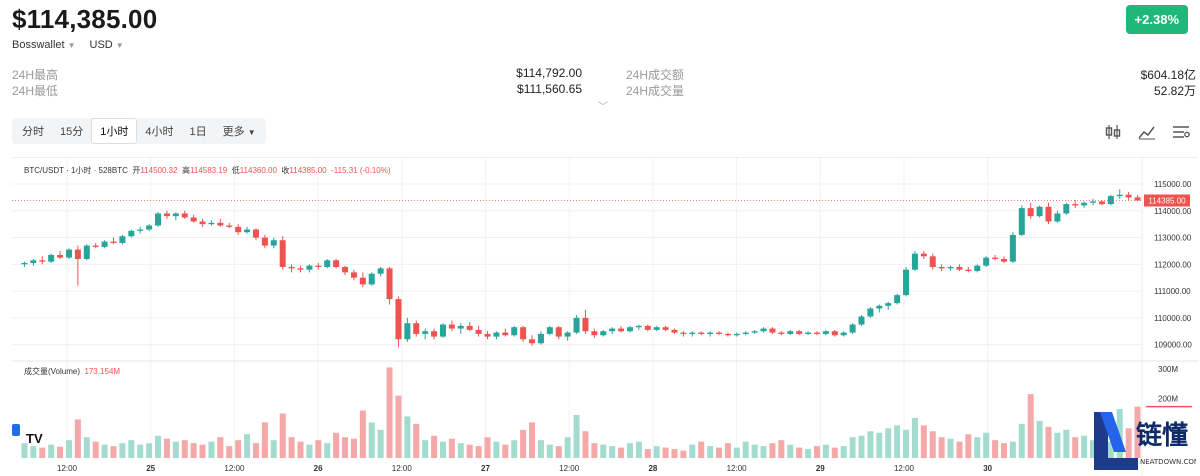  Describe the element at coordinates (198, 132) in the screenshot. I see `tab-1d: 1日` at that location.